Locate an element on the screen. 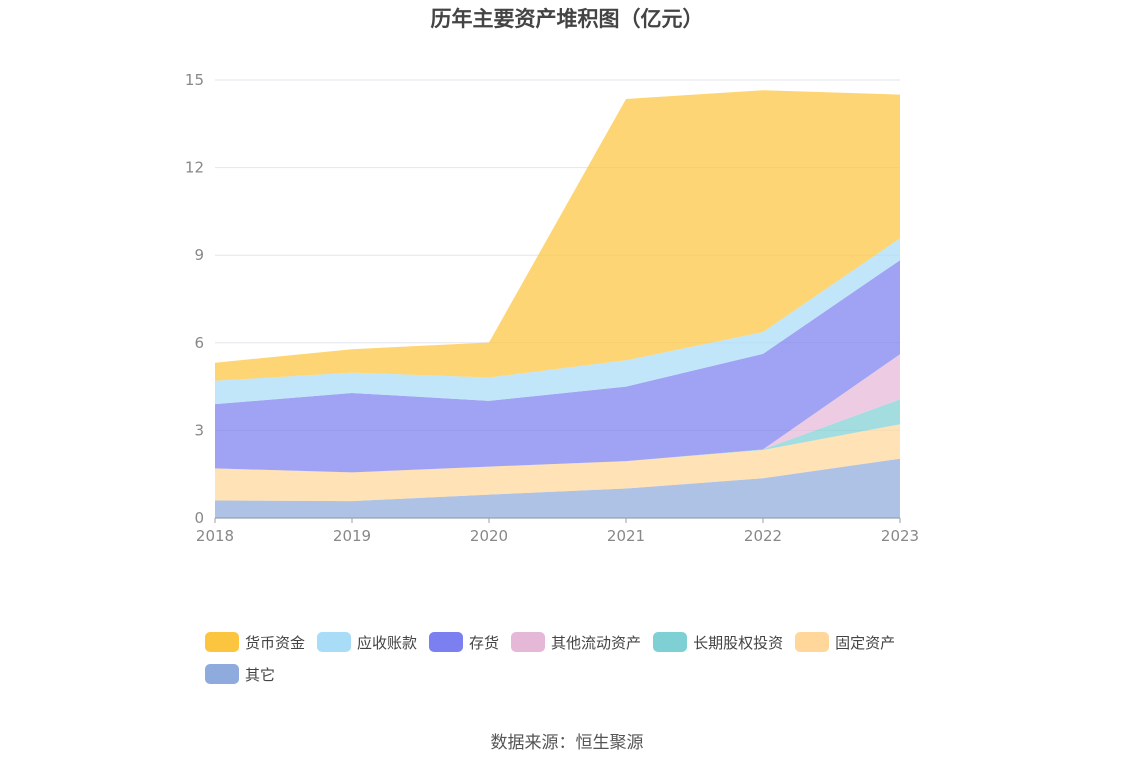 The height and width of the screenshot is (766, 1134). legend-item: 固定资产 is located at coordinates (845, 642).